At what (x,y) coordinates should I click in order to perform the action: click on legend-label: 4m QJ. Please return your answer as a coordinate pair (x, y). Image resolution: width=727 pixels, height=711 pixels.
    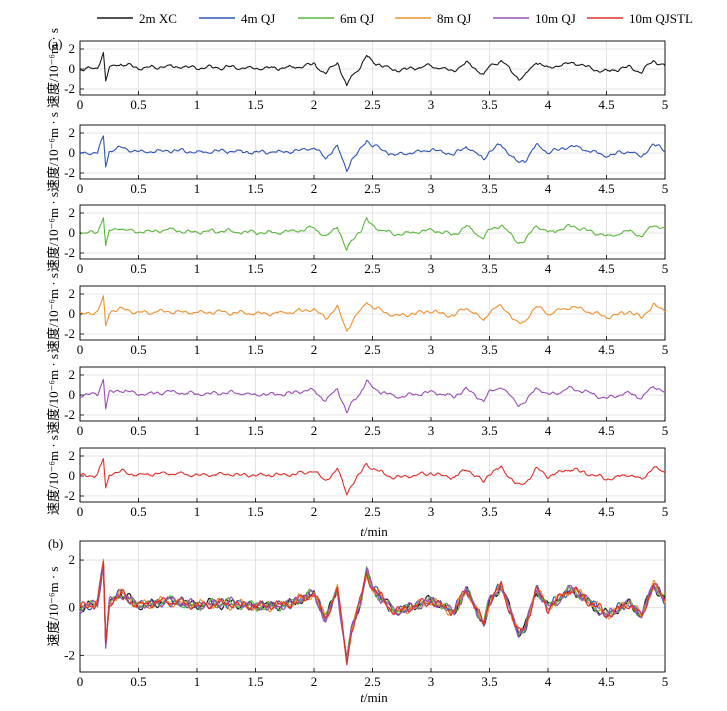
    Looking at the image, I should click on (258, 18).